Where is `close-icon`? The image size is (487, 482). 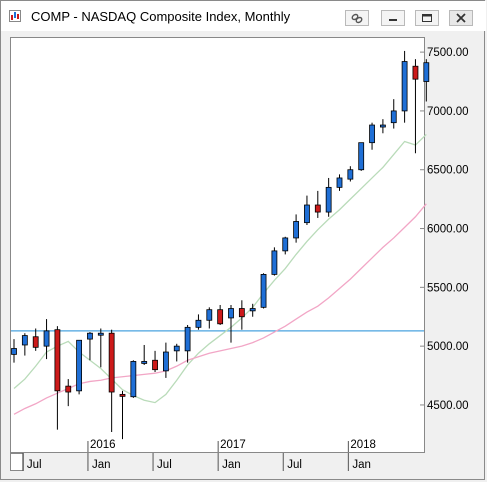 close-icon is located at coordinates (461, 18).